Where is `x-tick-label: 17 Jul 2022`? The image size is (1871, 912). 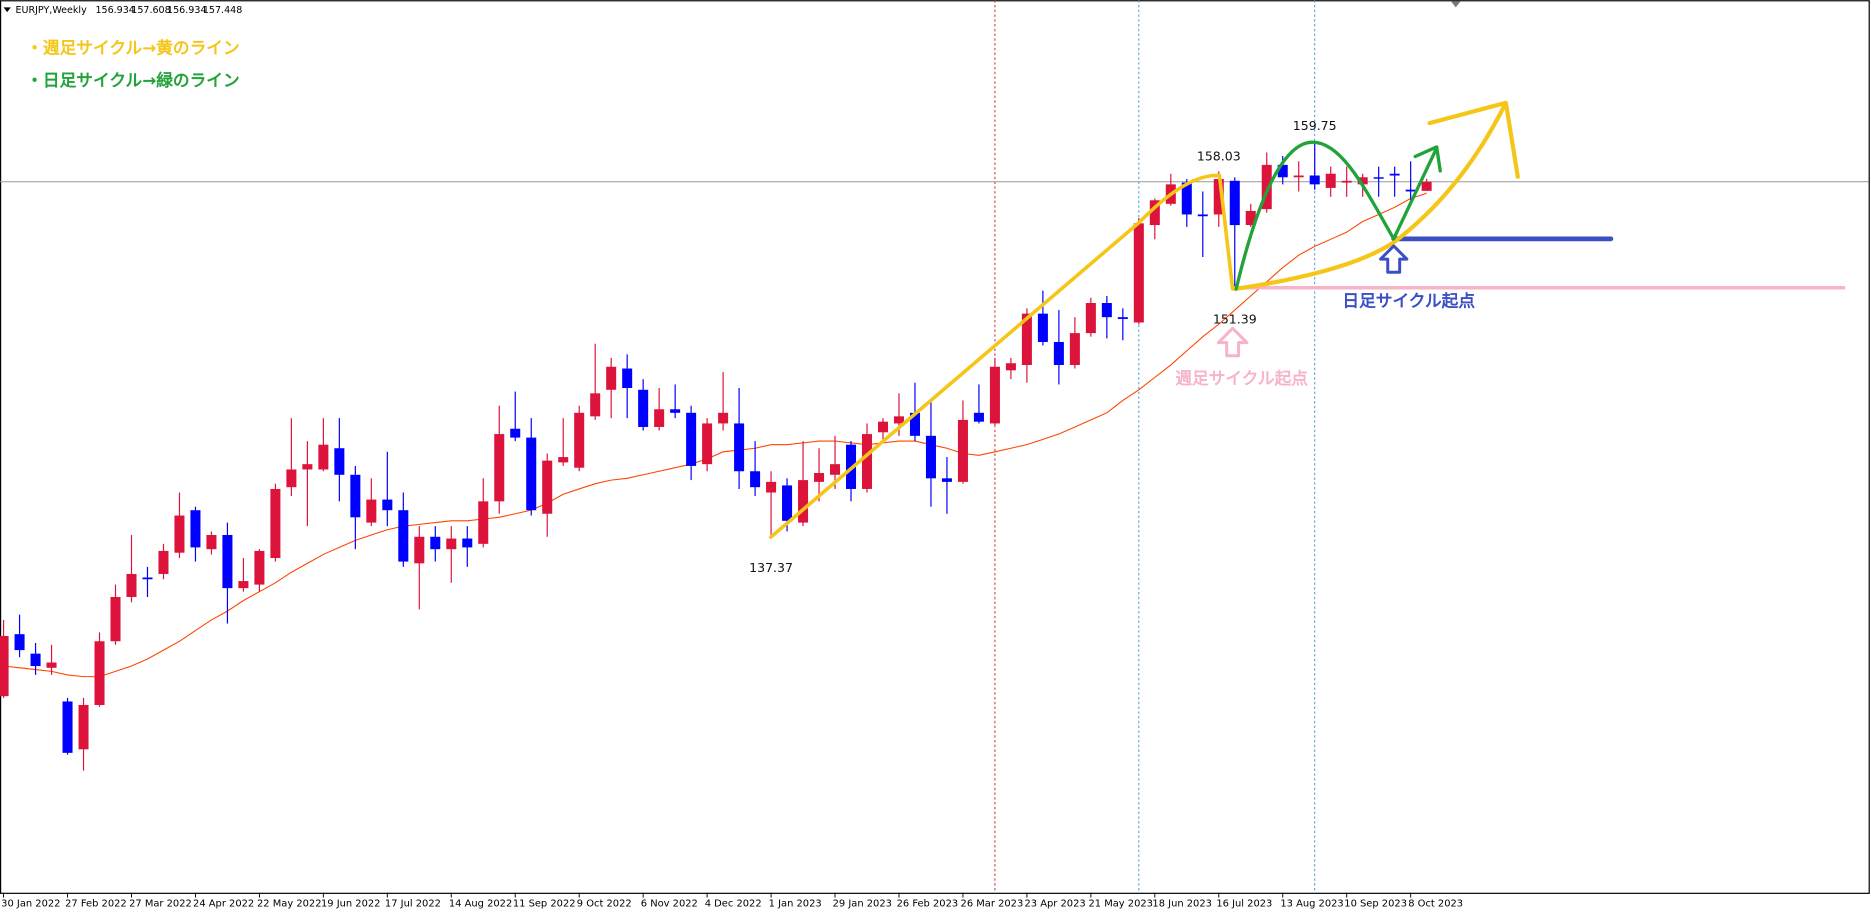
x-tick-label: 17 Jul 2022 is located at coordinates (413, 903).